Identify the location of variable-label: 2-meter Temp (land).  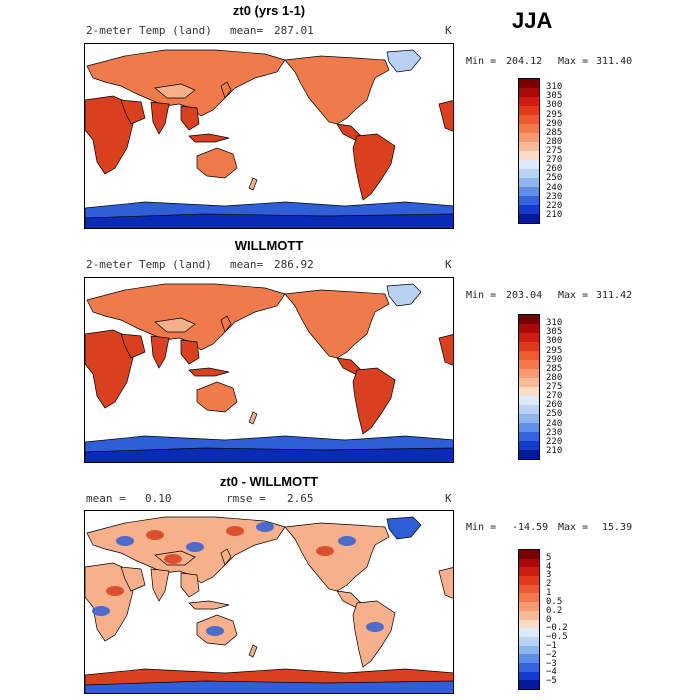
(149, 264).